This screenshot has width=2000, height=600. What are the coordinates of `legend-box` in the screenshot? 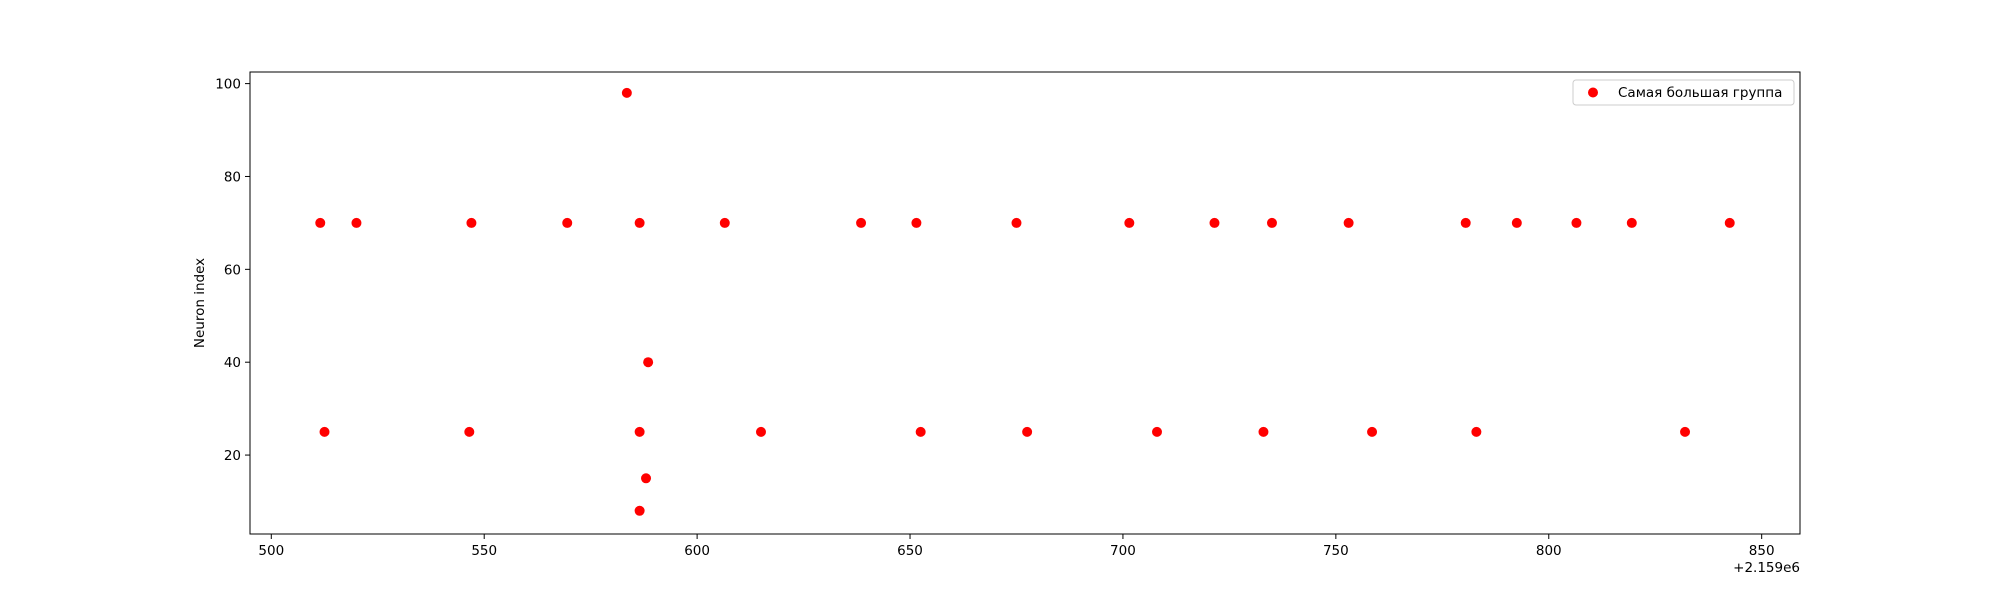 It's located at (1683, 92).